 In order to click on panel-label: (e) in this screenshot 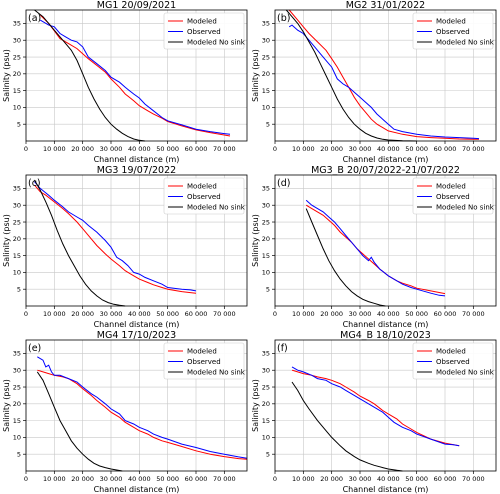, I will do `click(34, 348)`.